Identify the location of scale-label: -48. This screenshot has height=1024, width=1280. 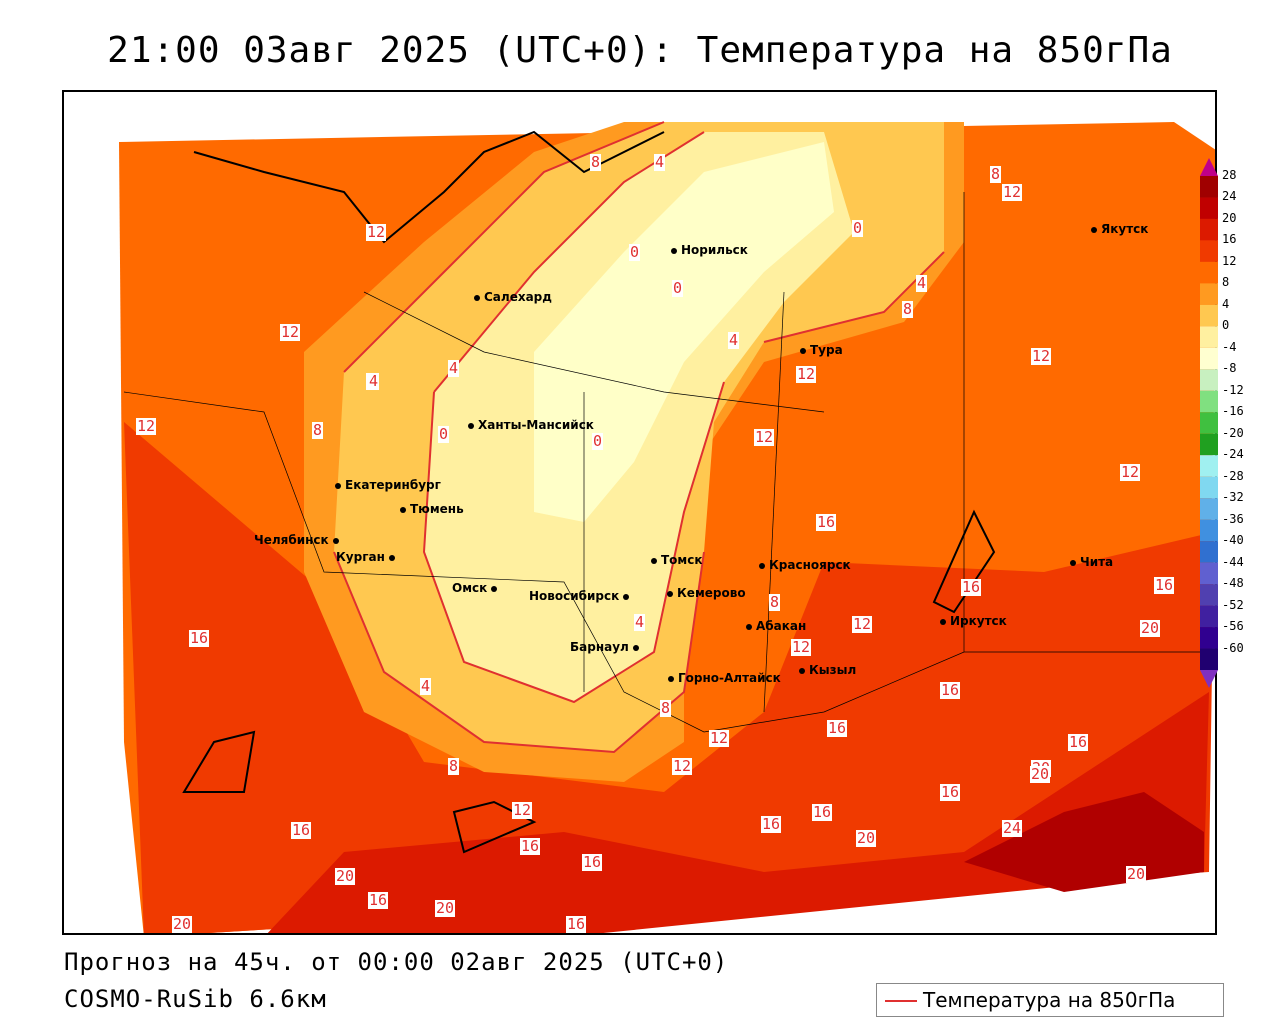
(1233, 583).